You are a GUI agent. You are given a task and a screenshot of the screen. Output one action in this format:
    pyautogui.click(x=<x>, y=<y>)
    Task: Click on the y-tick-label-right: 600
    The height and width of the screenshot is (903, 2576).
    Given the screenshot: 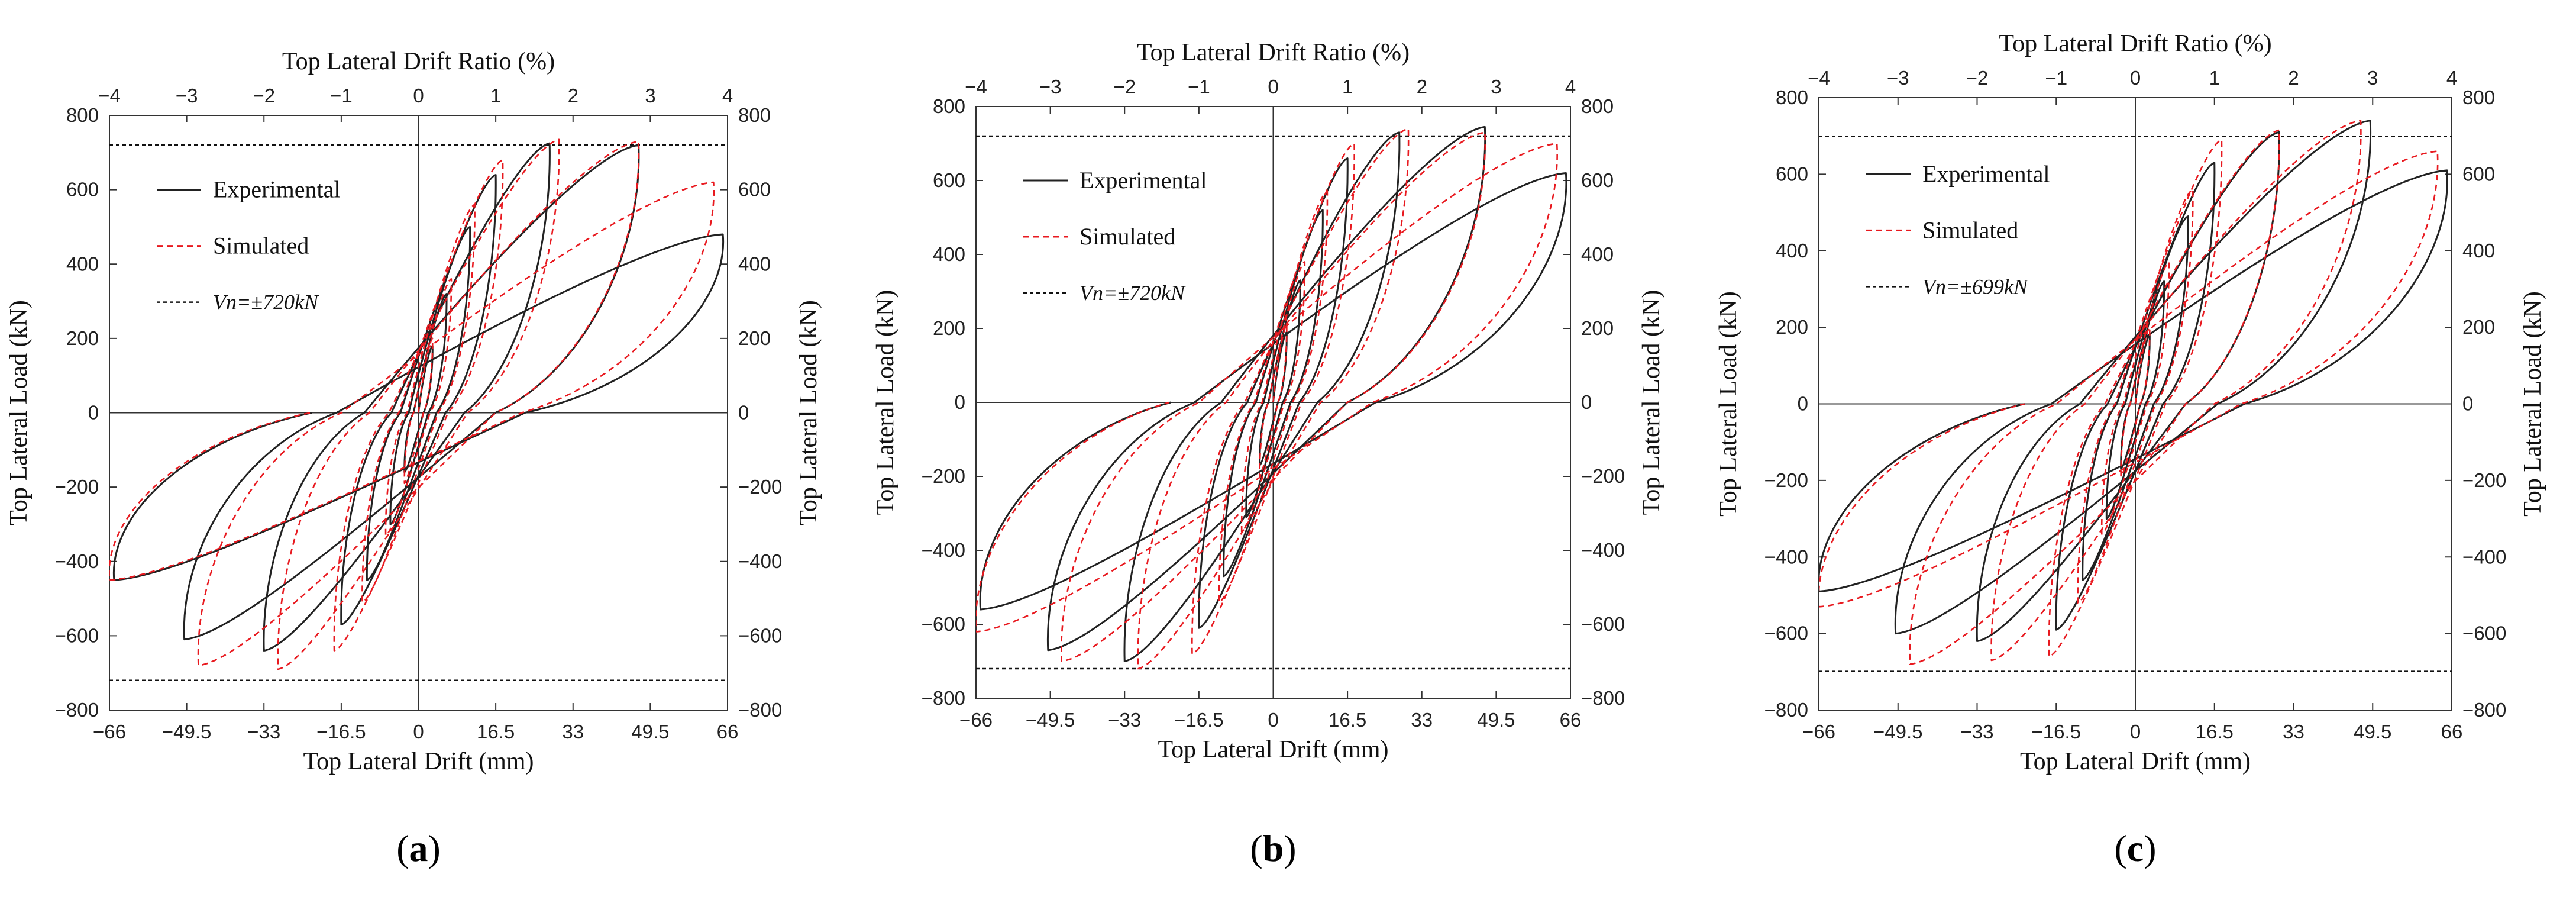 What is the action you would take?
    pyautogui.click(x=754, y=190)
    